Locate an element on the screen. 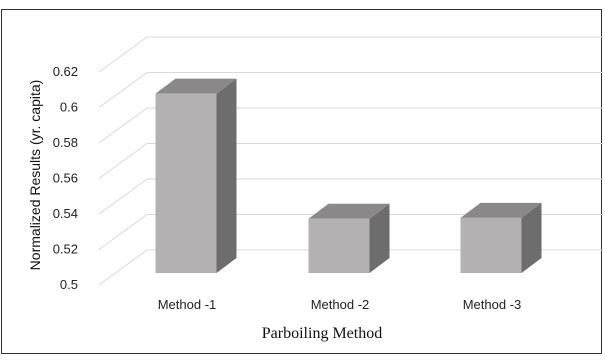 This screenshot has width=605, height=360. y-tick-label: 0.52 is located at coordinates (65, 249).